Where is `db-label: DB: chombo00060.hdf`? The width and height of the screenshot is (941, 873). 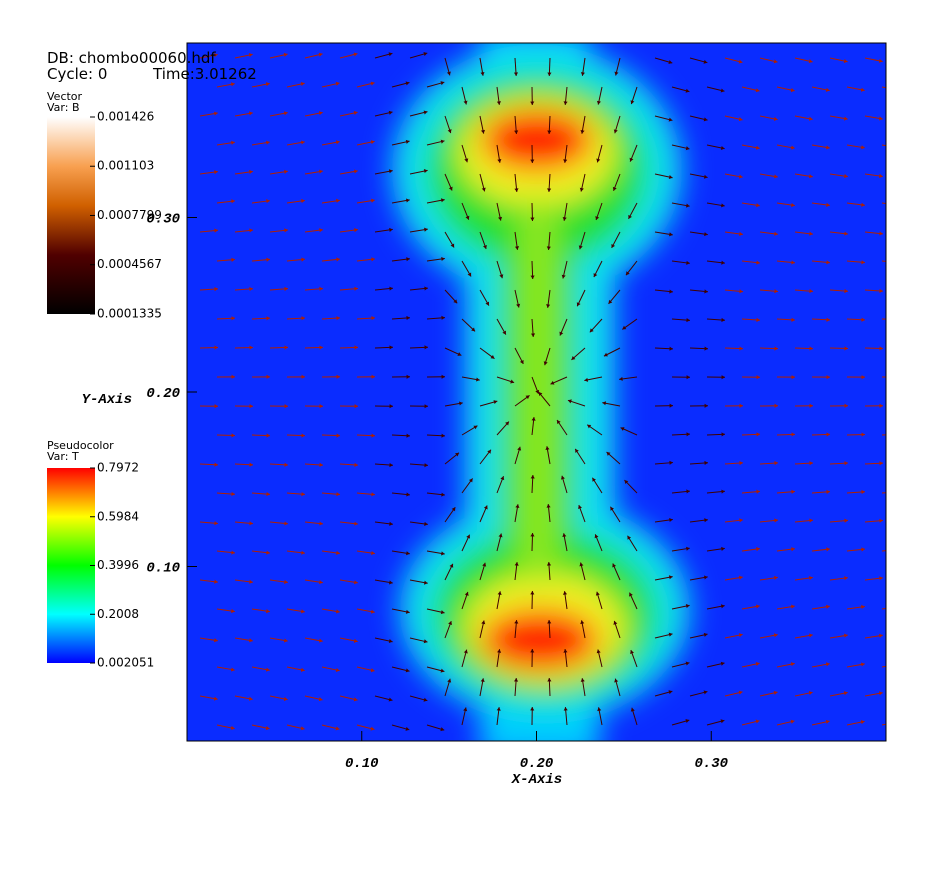
db-label: DB: chombo00060.hdf is located at coordinates (131, 58).